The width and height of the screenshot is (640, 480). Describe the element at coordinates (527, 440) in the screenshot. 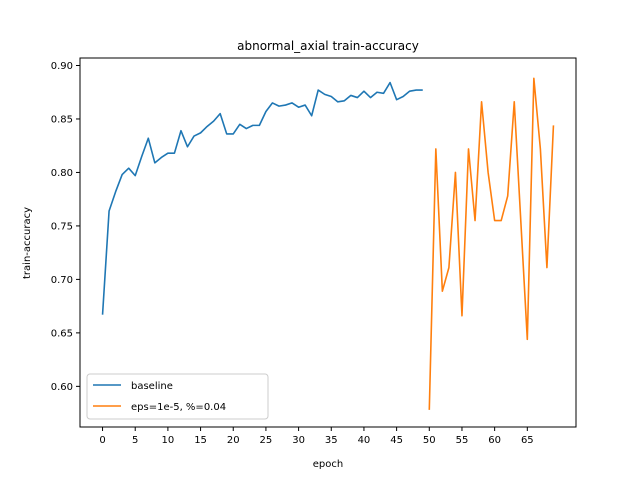

I see `x-tick-label: 65` at that location.